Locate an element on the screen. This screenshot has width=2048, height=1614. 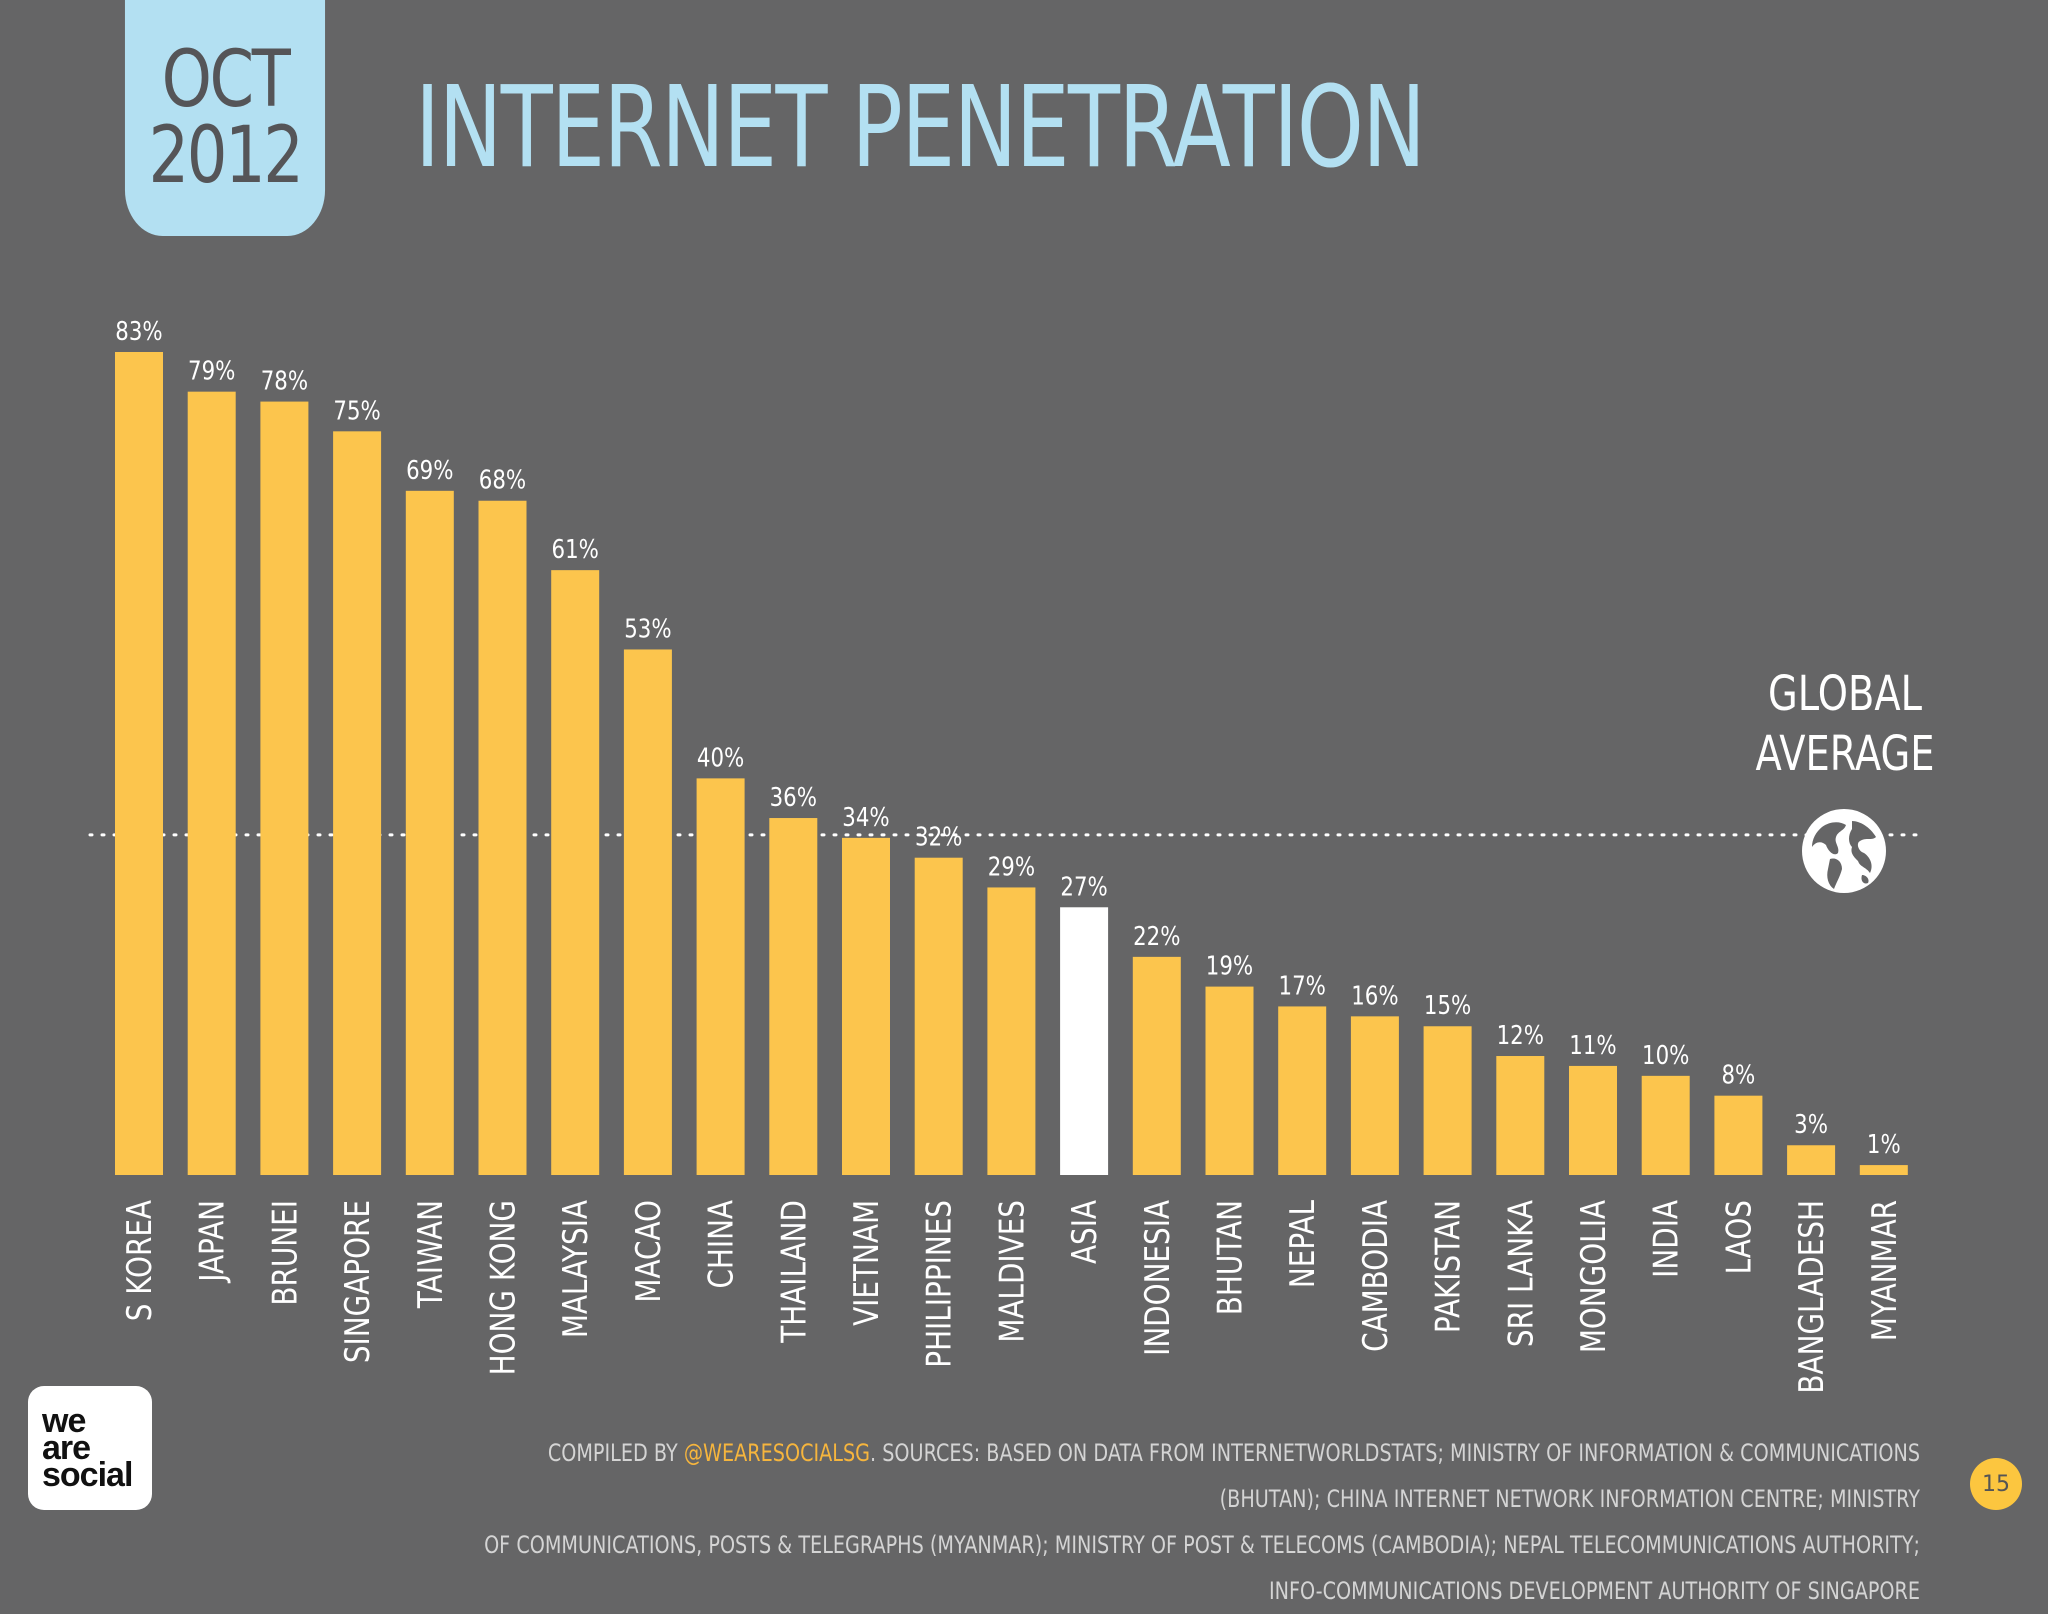
category-label: SINGAPORE is located at coordinates (357, 1281).